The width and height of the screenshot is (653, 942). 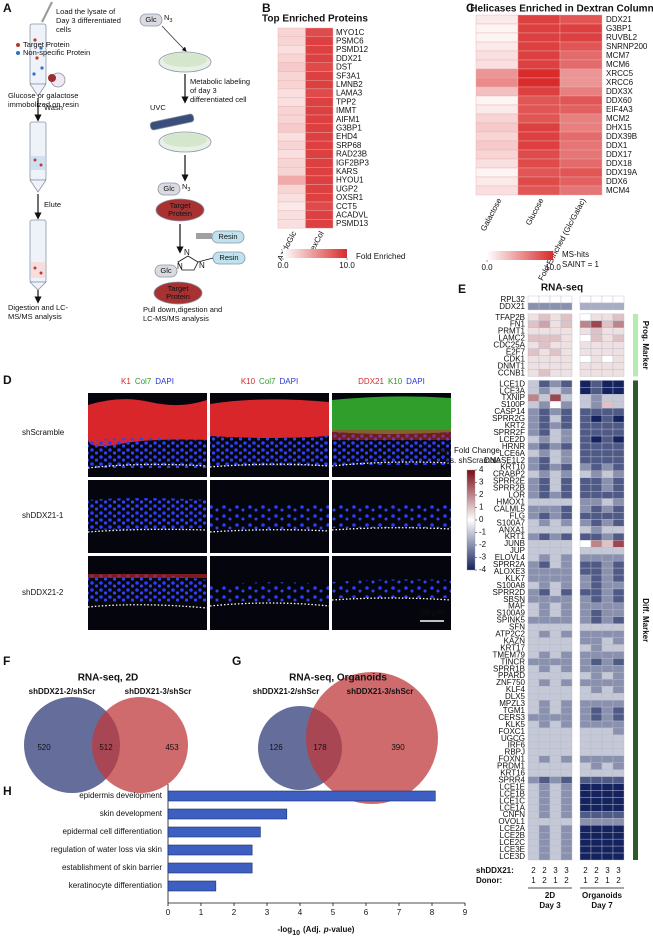 I want to click on chart-title: Top Enriched Proteins, so click(x=315, y=19).